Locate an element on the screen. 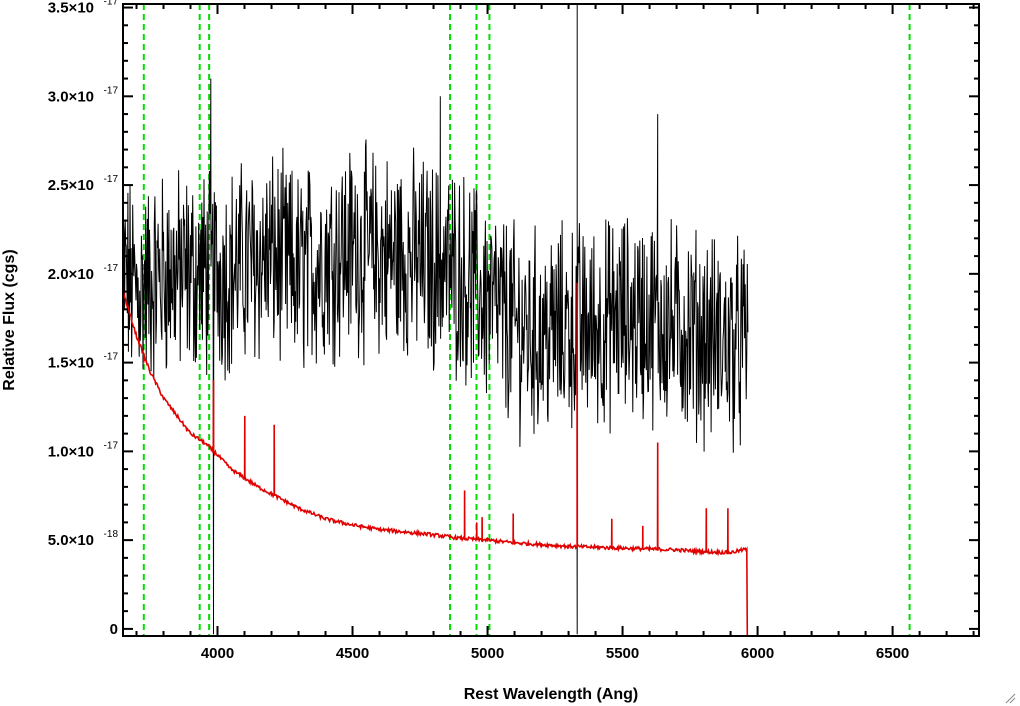  x-tick-label: 4500 is located at coordinates (352, 653).